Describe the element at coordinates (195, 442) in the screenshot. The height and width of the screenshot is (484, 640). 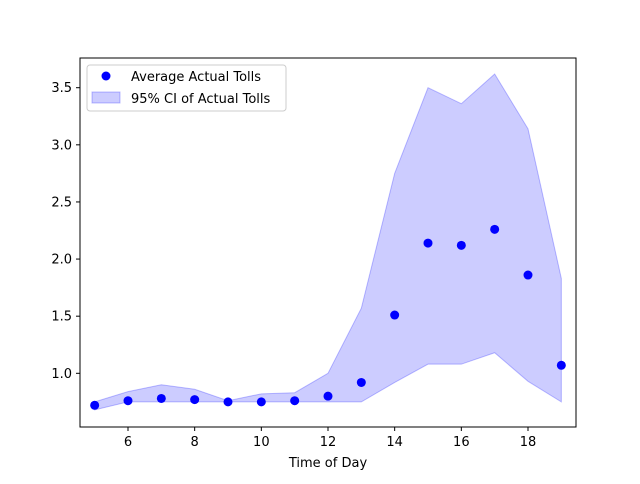
I see `x-tick-label: 8` at that location.